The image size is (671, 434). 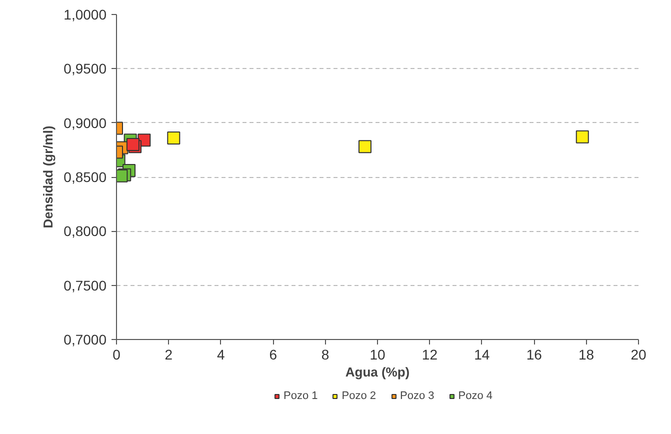 I want to click on y-axis-title: Densidad (gr/ml), so click(x=48, y=177).